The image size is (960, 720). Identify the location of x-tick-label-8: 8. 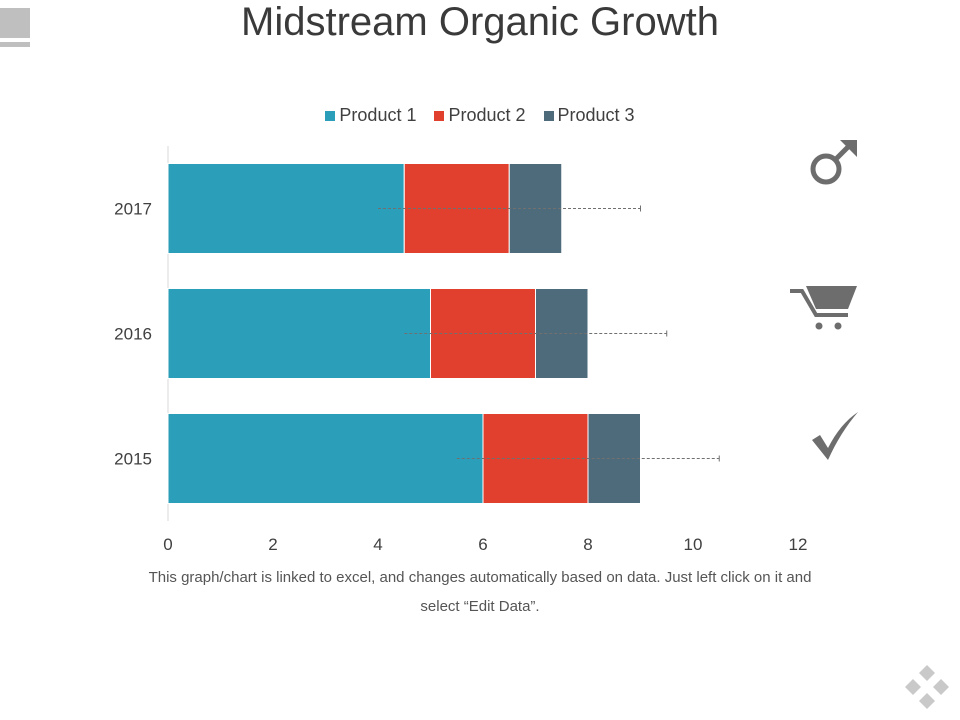
(587, 544).